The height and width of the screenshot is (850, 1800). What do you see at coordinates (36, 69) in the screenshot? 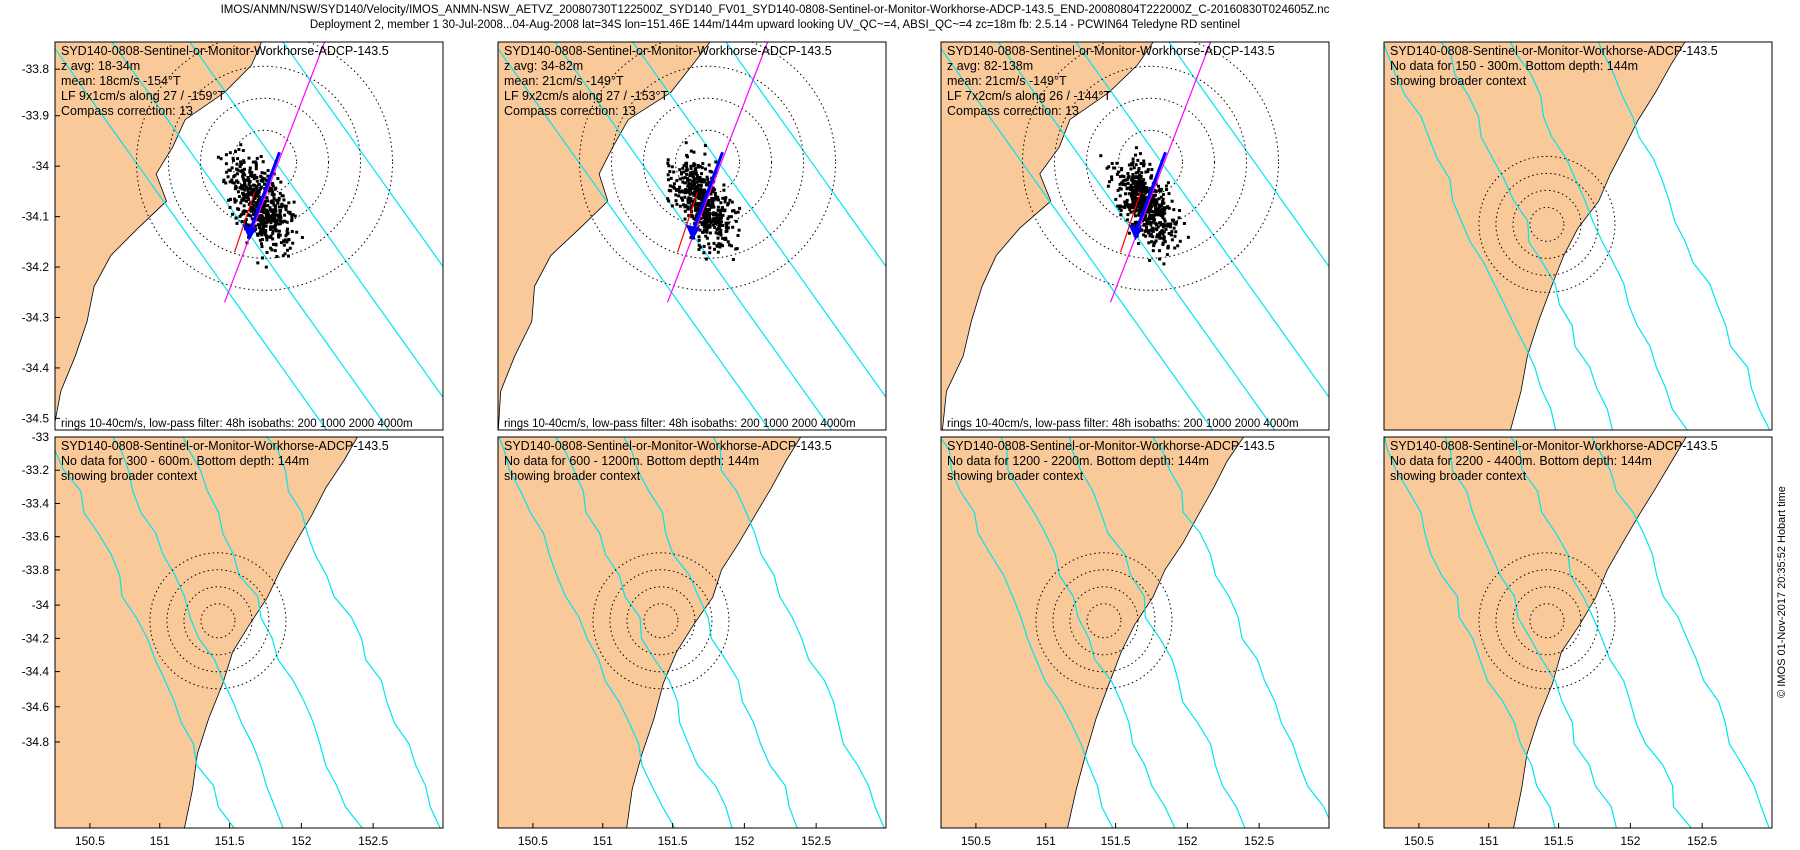
I see `y-tick-label: -33.8` at bounding box center [36, 69].